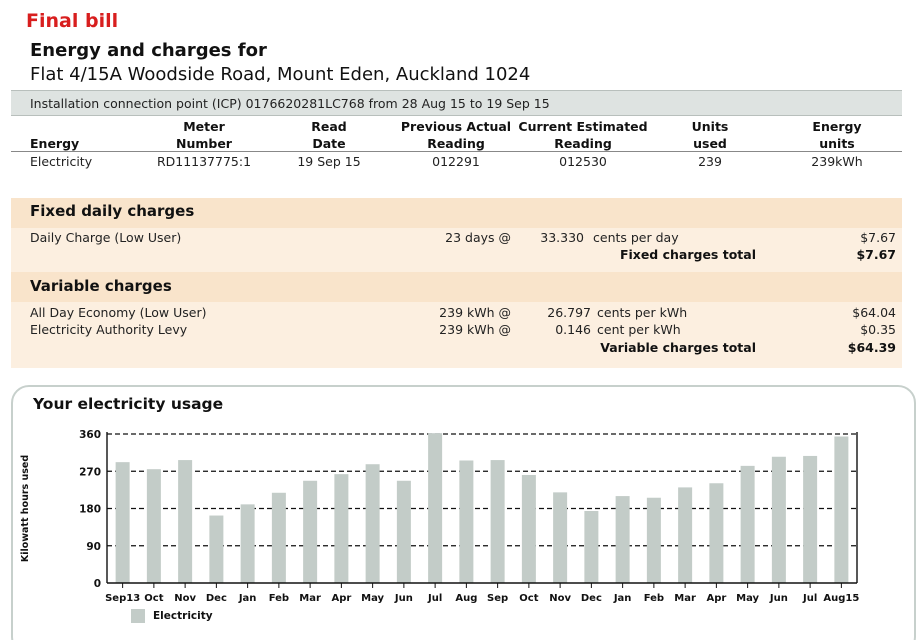  I want to click on variable-total-amount: $64.39, so click(871, 347).